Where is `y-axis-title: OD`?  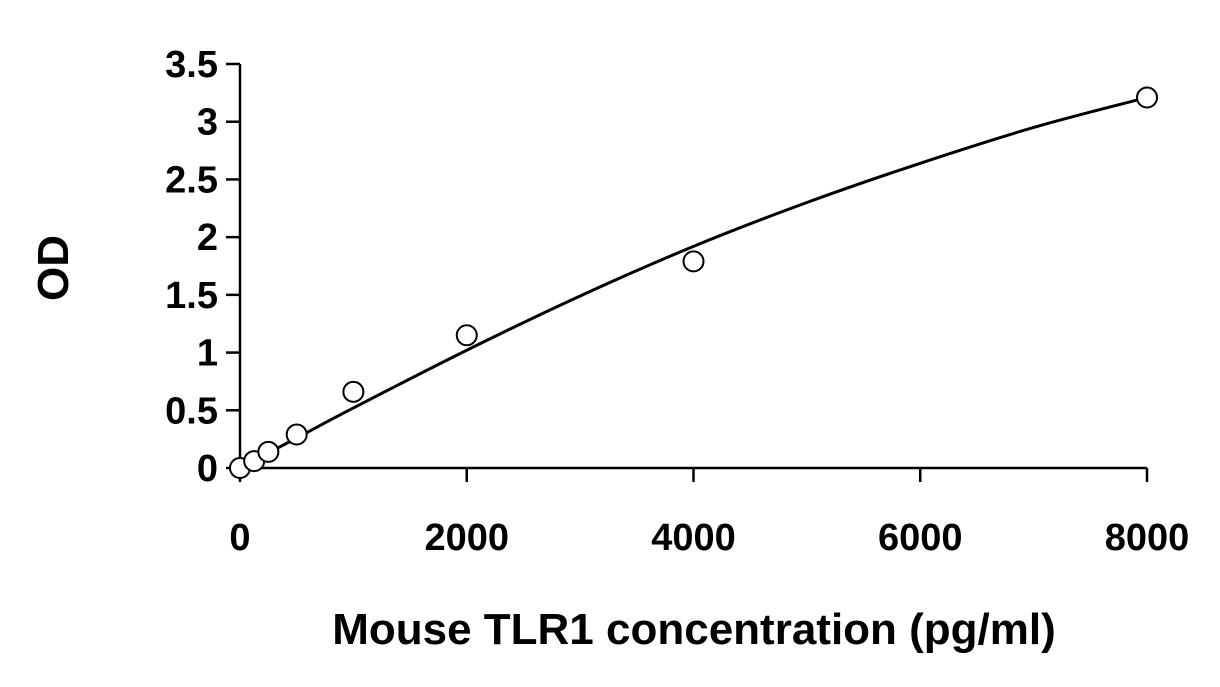 y-axis-title: OD is located at coordinates (53, 268).